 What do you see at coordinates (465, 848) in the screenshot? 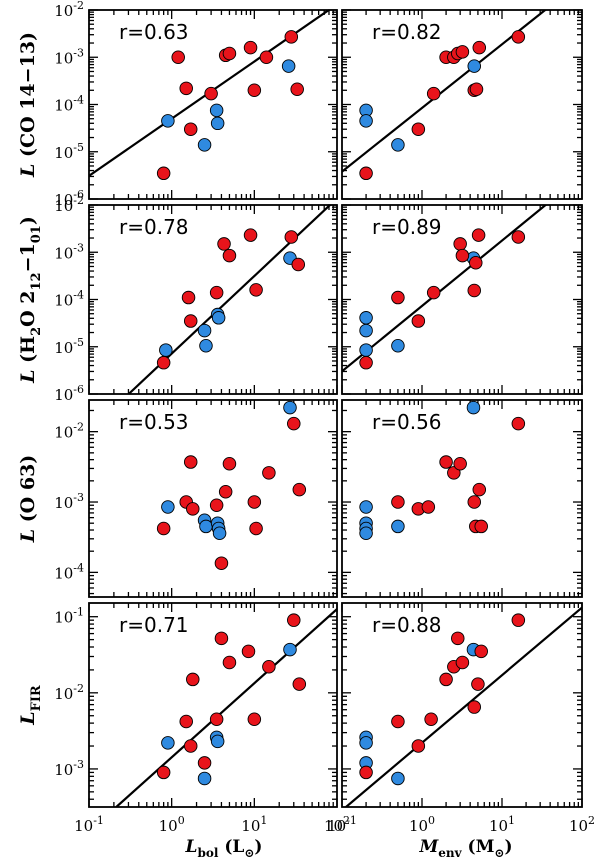
I see `x-axis-title-right: Menv (M⊙)` at bounding box center [465, 848].